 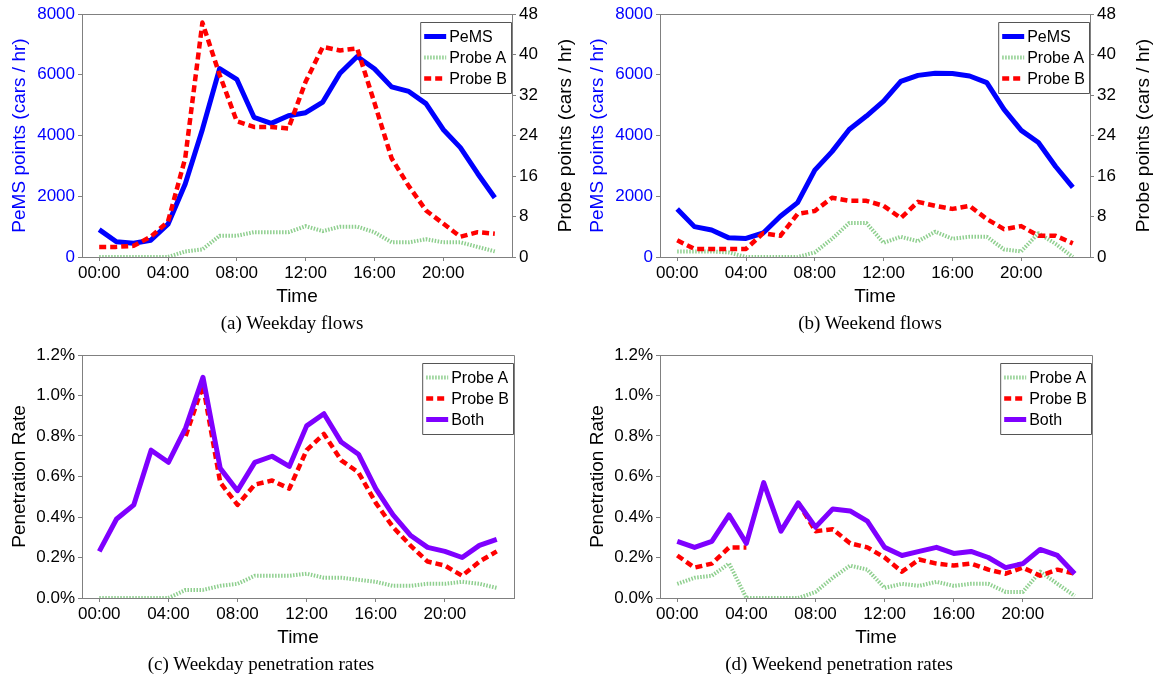 I want to click on text: (c) Weekday penetration rates, so click(x=261, y=663).